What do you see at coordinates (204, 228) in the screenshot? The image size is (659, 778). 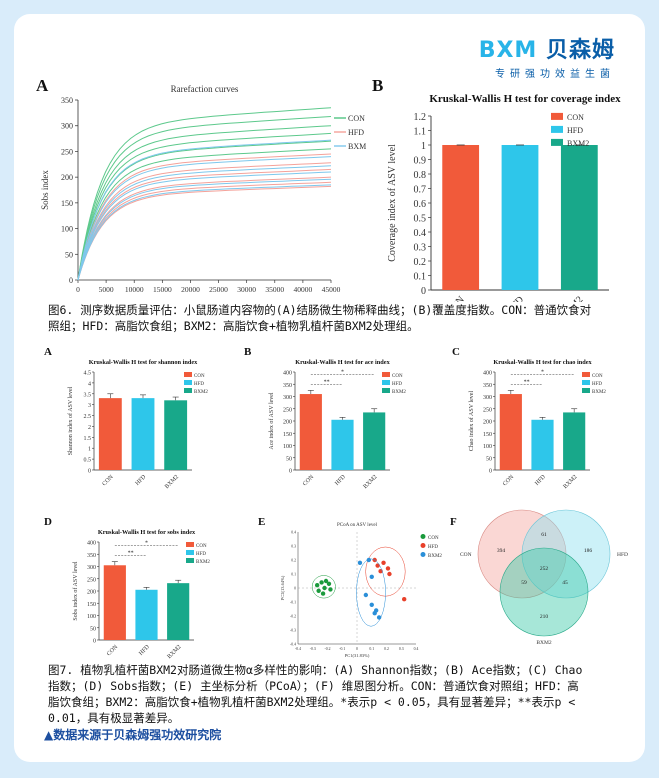 I see `rarefaction-curve-hfd` at bounding box center [204, 228].